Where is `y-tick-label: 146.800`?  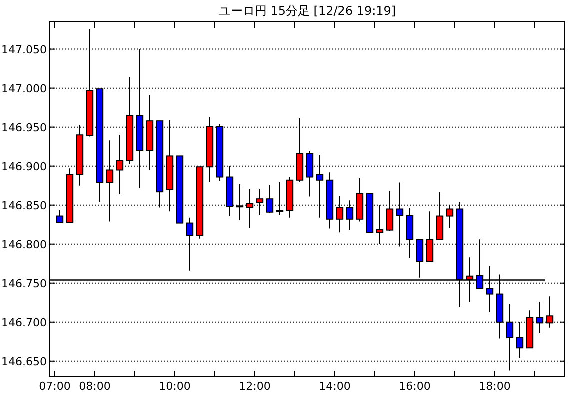
y-tick-label: 146.800 is located at coordinates (24, 245).